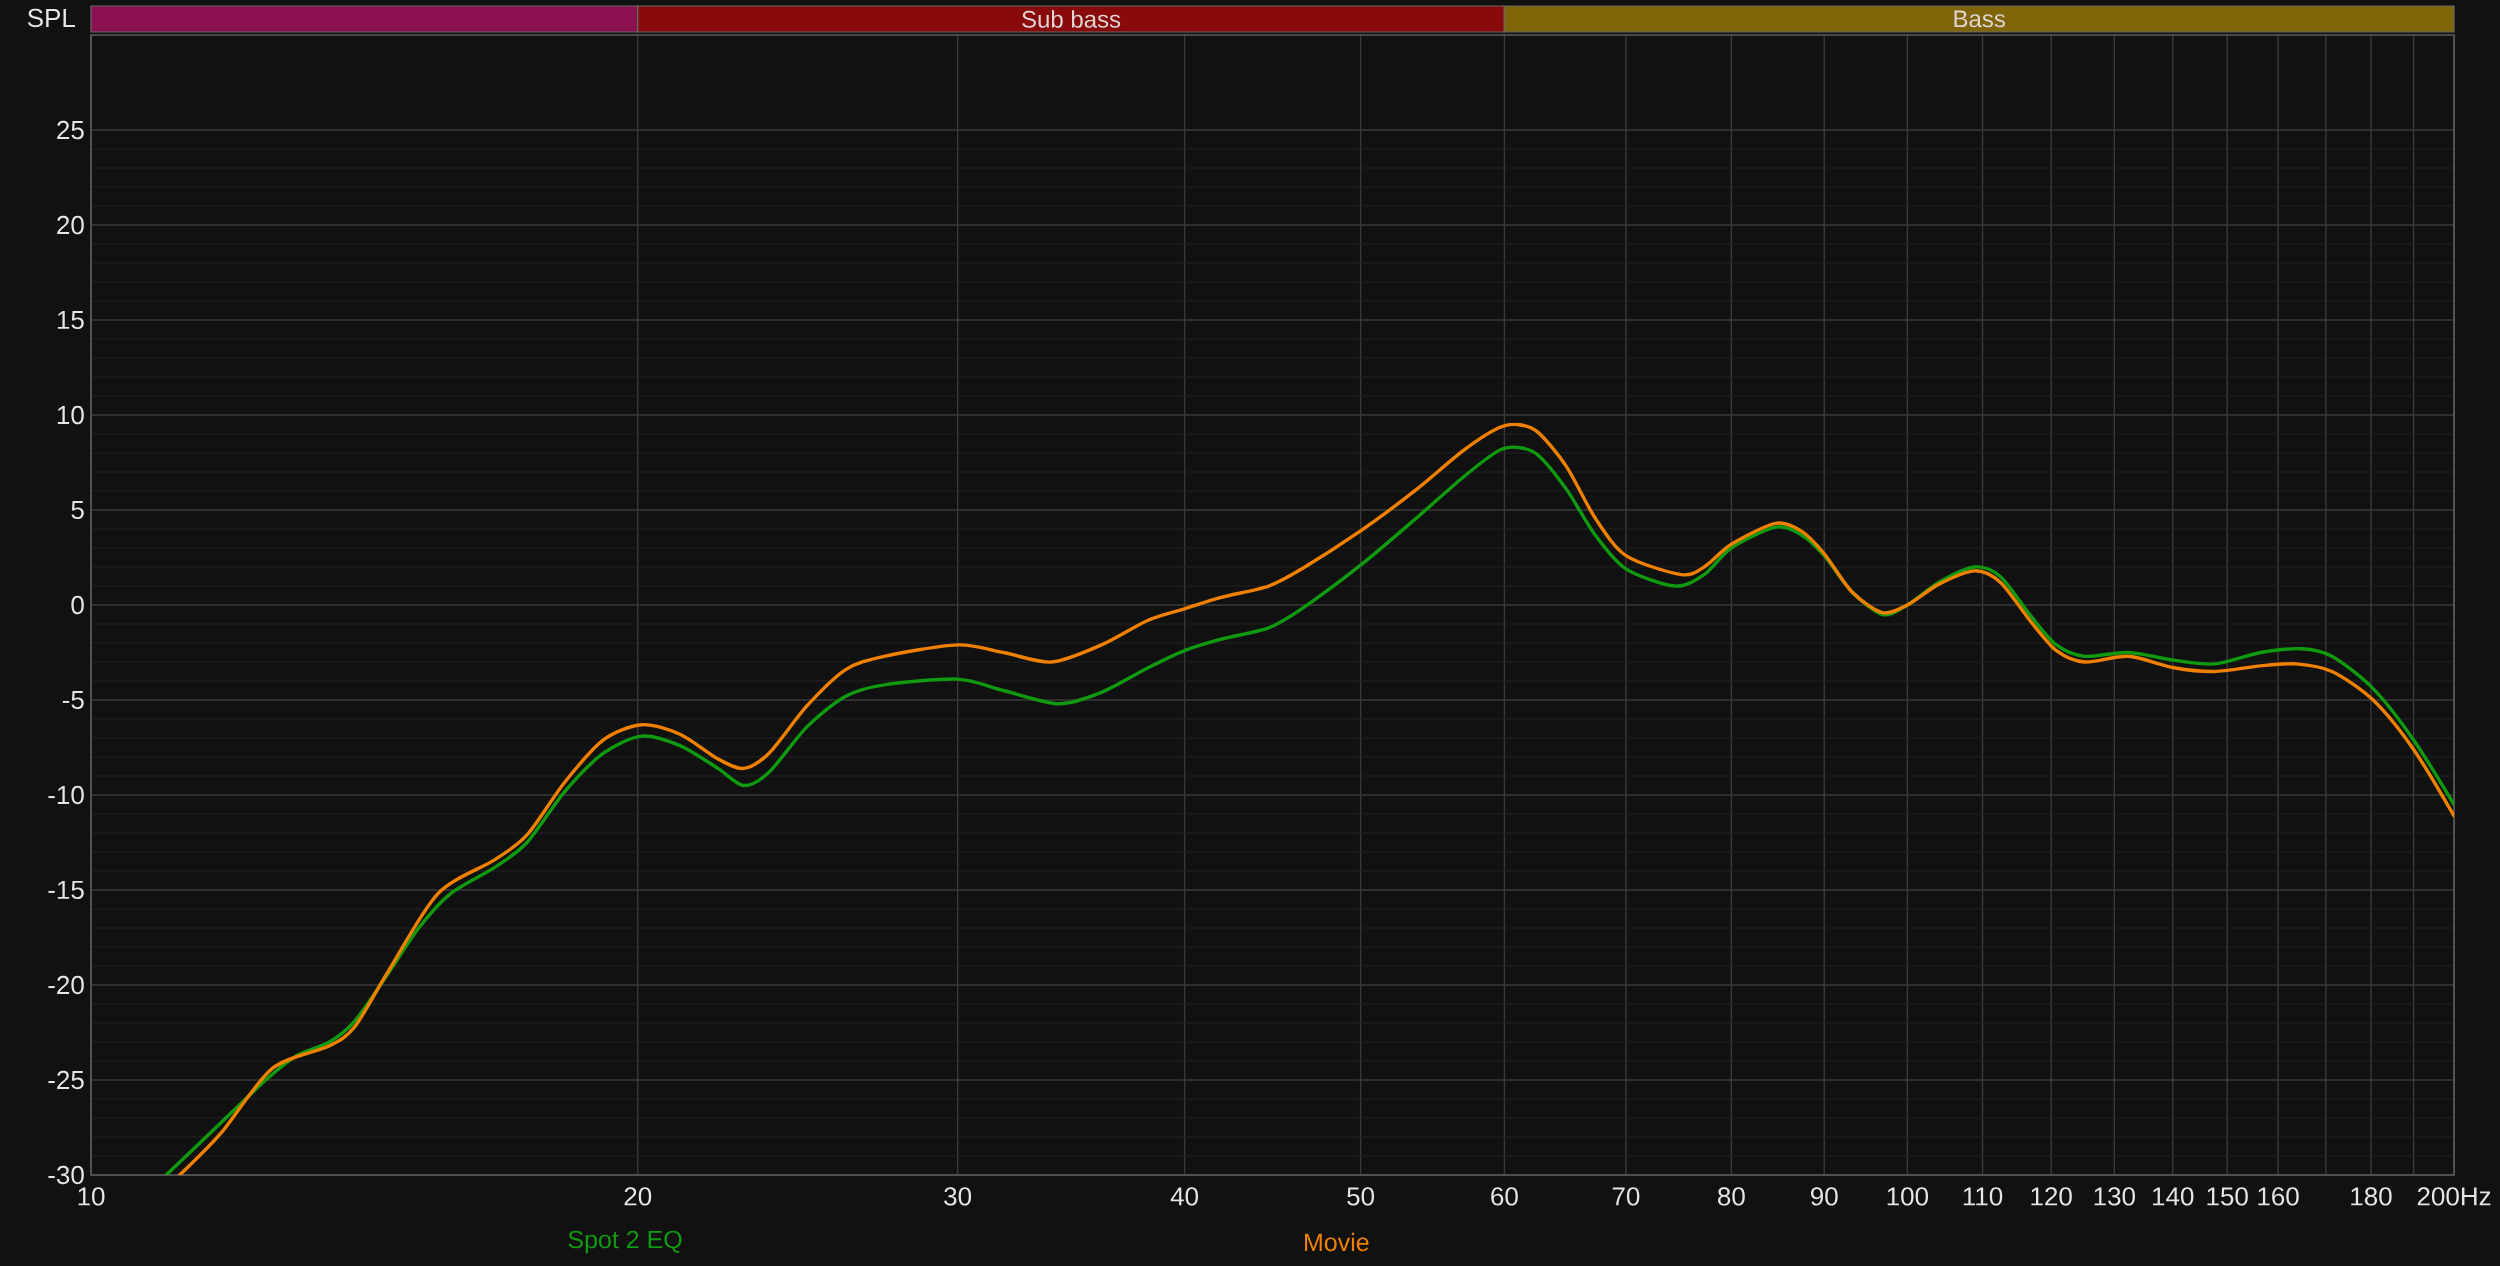  Describe the element at coordinates (958, 1196) in the screenshot. I see `x-tick-label: 30` at that location.